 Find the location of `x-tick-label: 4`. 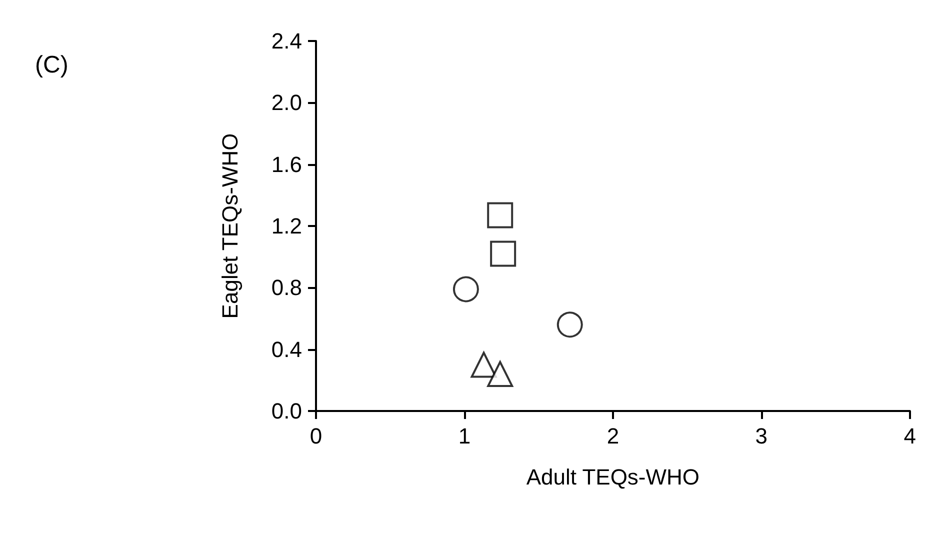

x-tick-label: 4 is located at coordinates (910, 436).